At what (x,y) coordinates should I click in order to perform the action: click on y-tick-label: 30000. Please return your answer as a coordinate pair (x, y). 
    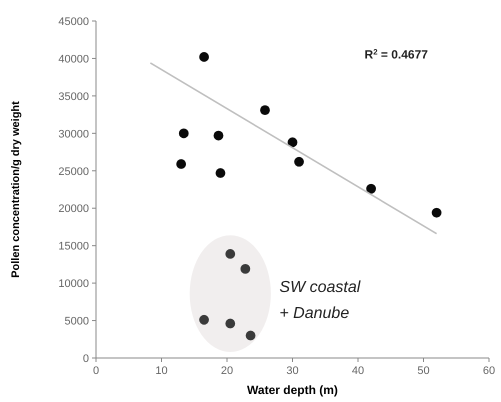
    Looking at the image, I should click on (73, 134).